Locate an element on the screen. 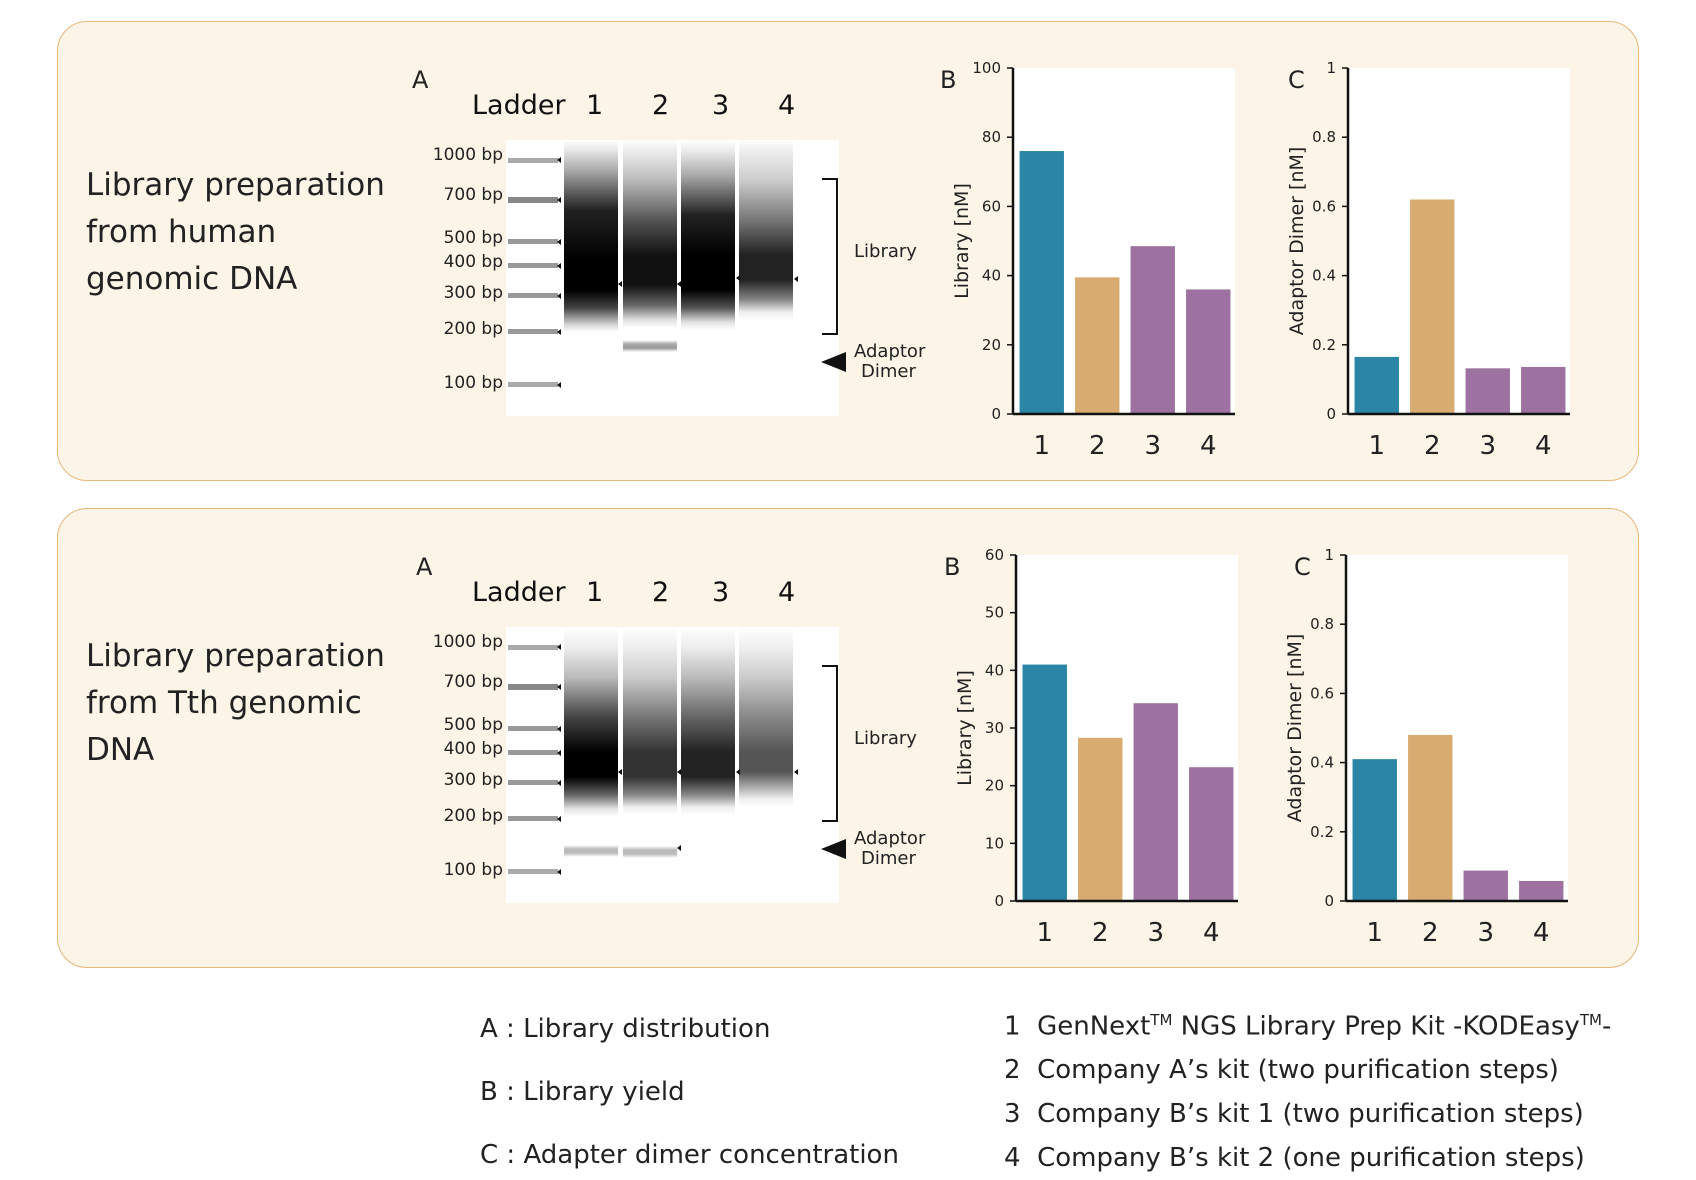 This screenshot has height=1180, width=1696. lane-label-4: 4 is located at coordinates (787, 105).